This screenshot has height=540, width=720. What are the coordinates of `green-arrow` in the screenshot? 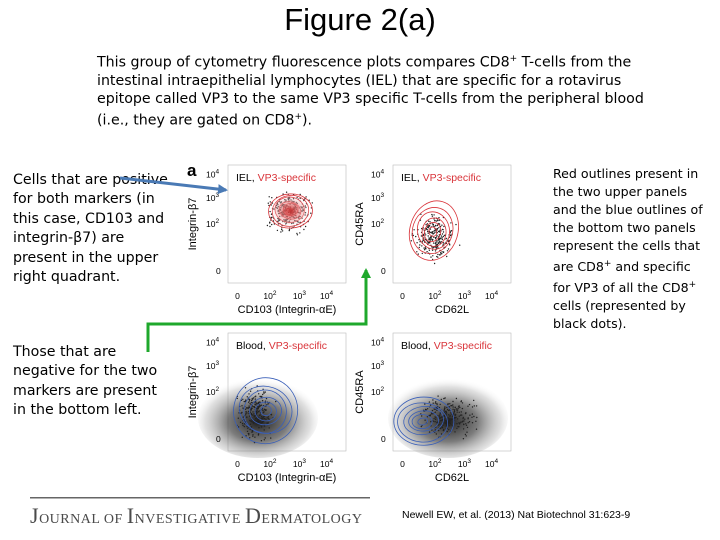 It's located at (258, 310).